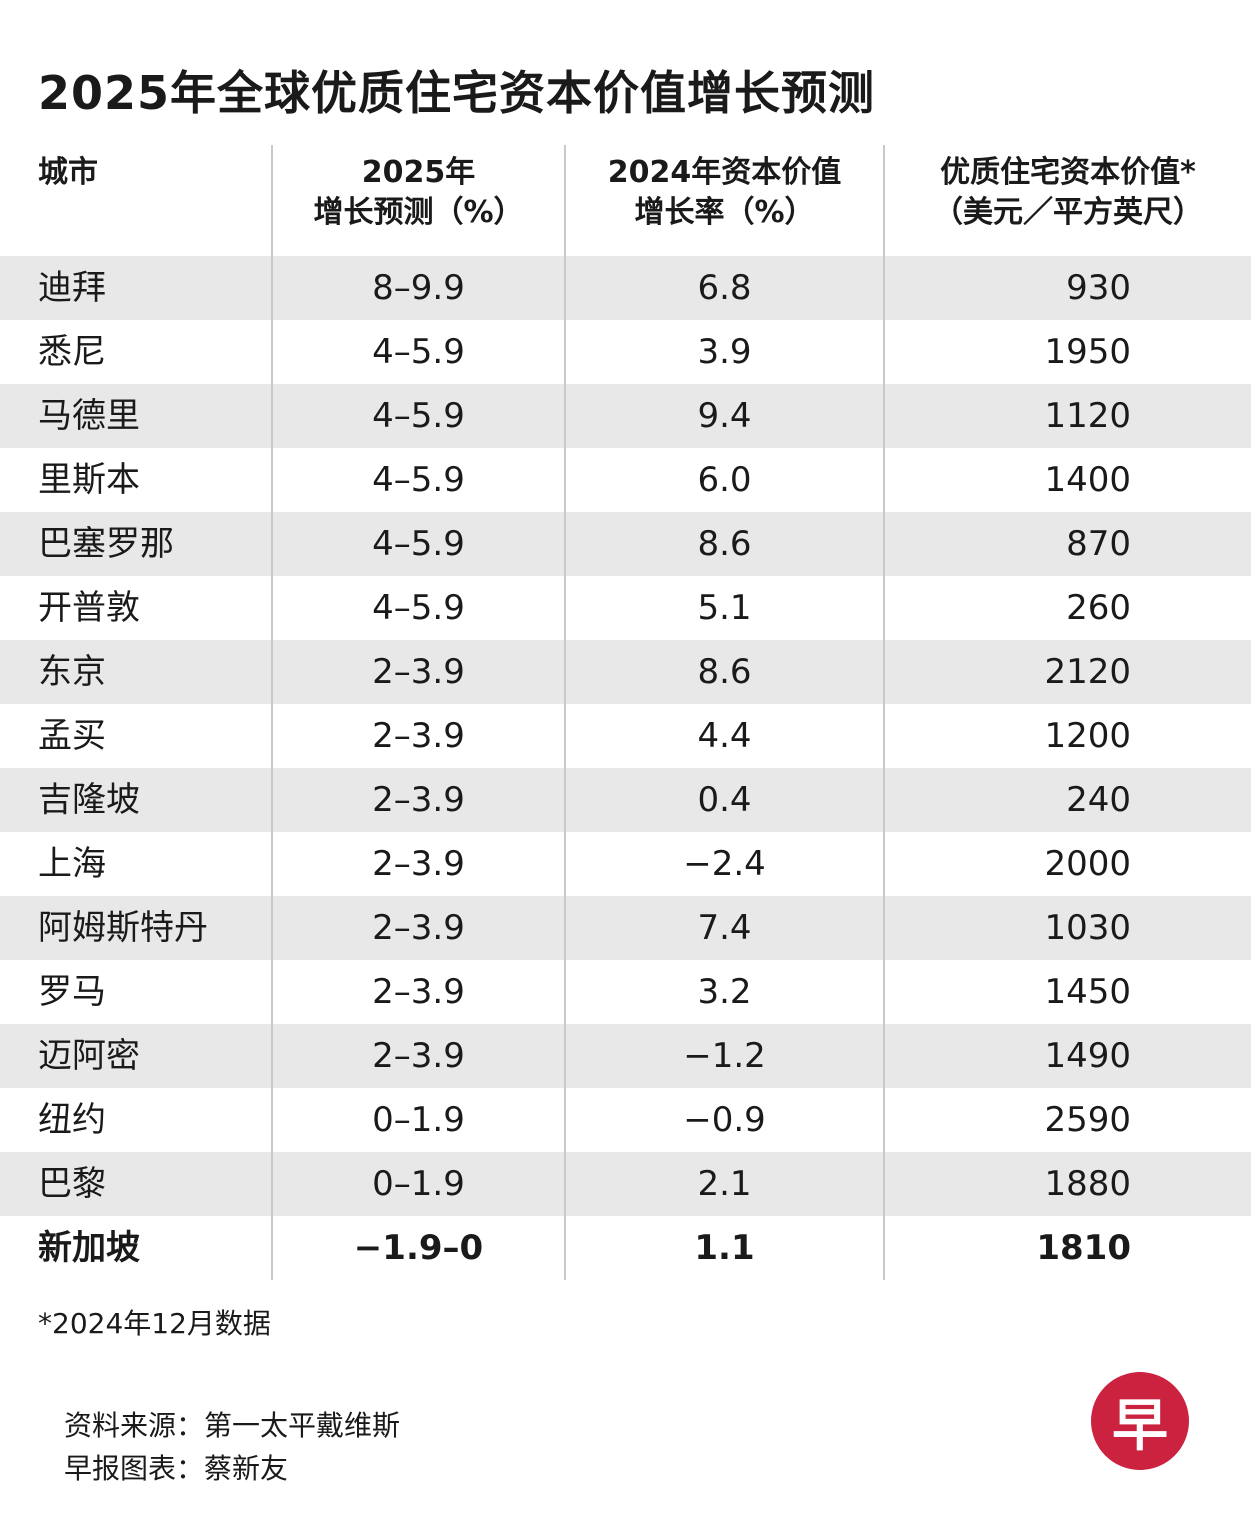 This screenshot has height=1516, width=1251. What do you see at coordinates (1067, 671) in the screenshot?
I see `cell-value: 2120` at bounding box center [1067, 671].